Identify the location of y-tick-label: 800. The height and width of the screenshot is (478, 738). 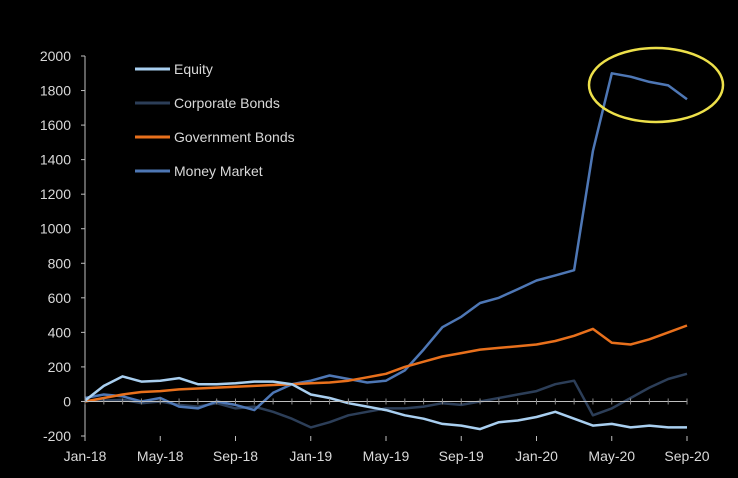
(60, 263).